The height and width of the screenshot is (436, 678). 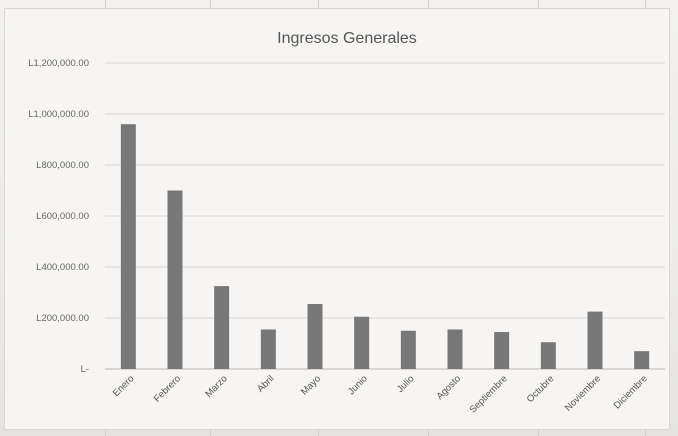 I want to click on y-tick-label: L1,200,000.00, so click(x=58, y=63).